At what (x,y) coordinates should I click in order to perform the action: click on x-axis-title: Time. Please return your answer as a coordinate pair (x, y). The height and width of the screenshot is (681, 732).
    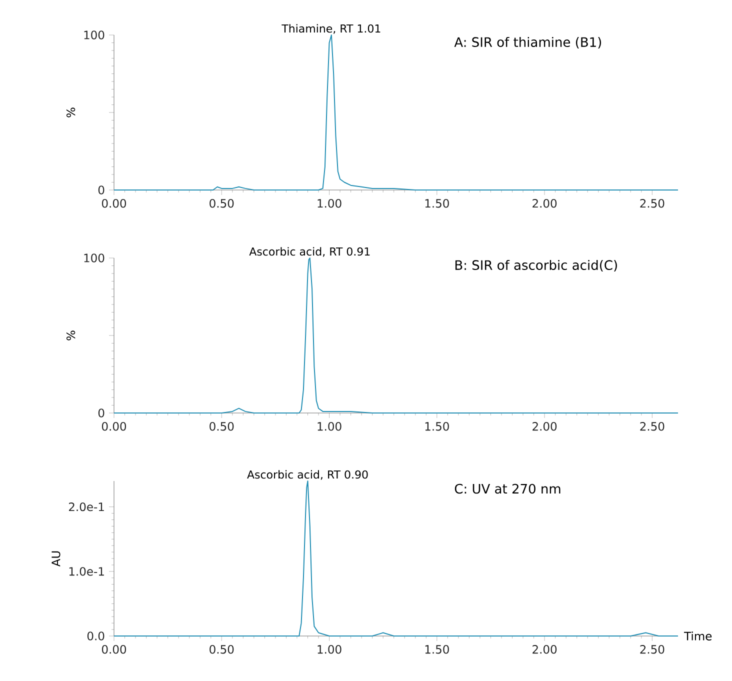
    Looking at the image, I should click on (698, 636).